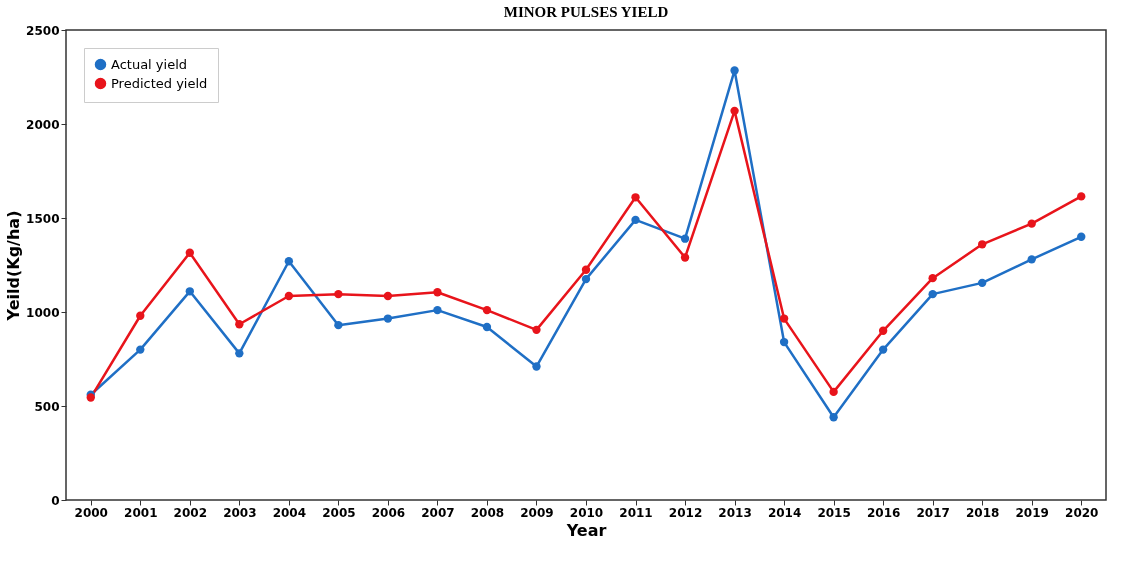  I want to click on x-tick-label: 2019, so click(1032, 512).